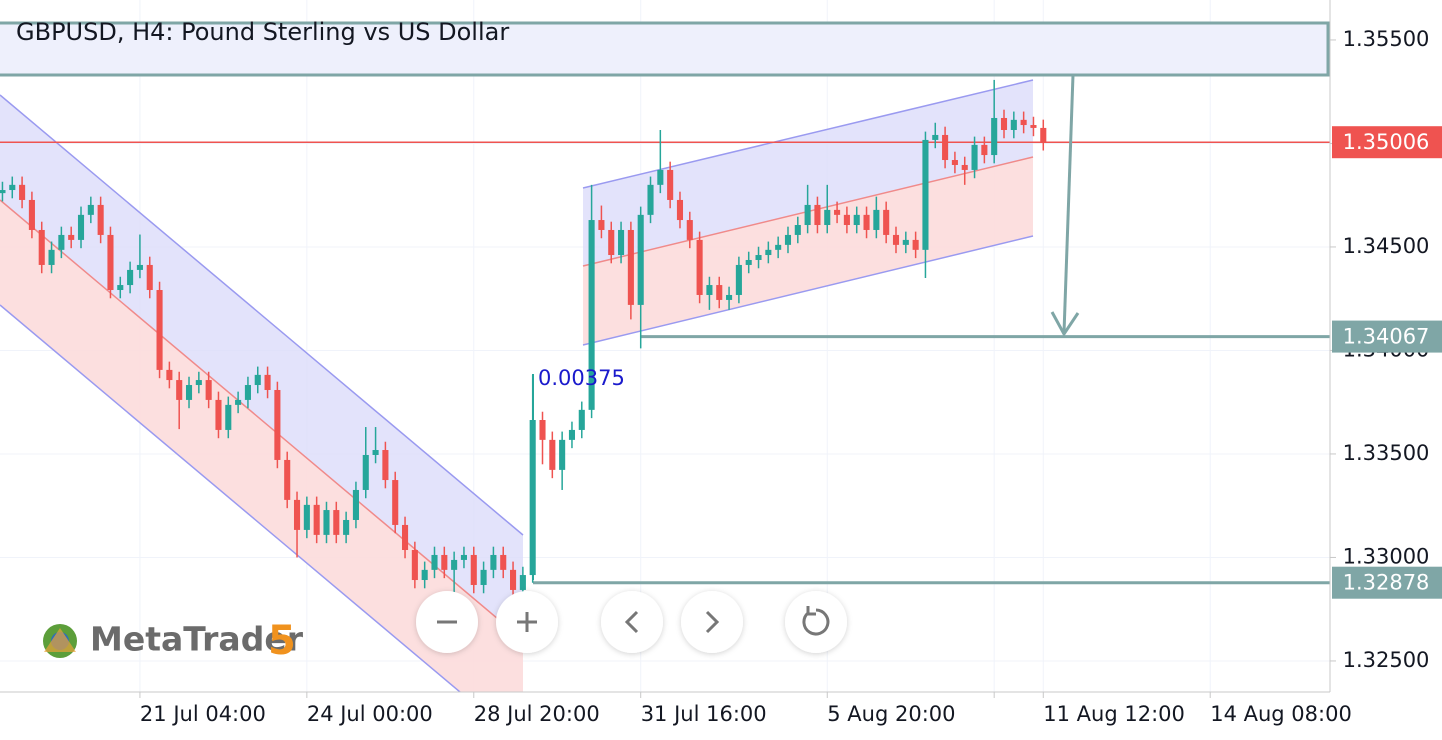 The width and height of the screenshot is (1442, 740). I want to click on channel-upper-fill, so click(808, 173).